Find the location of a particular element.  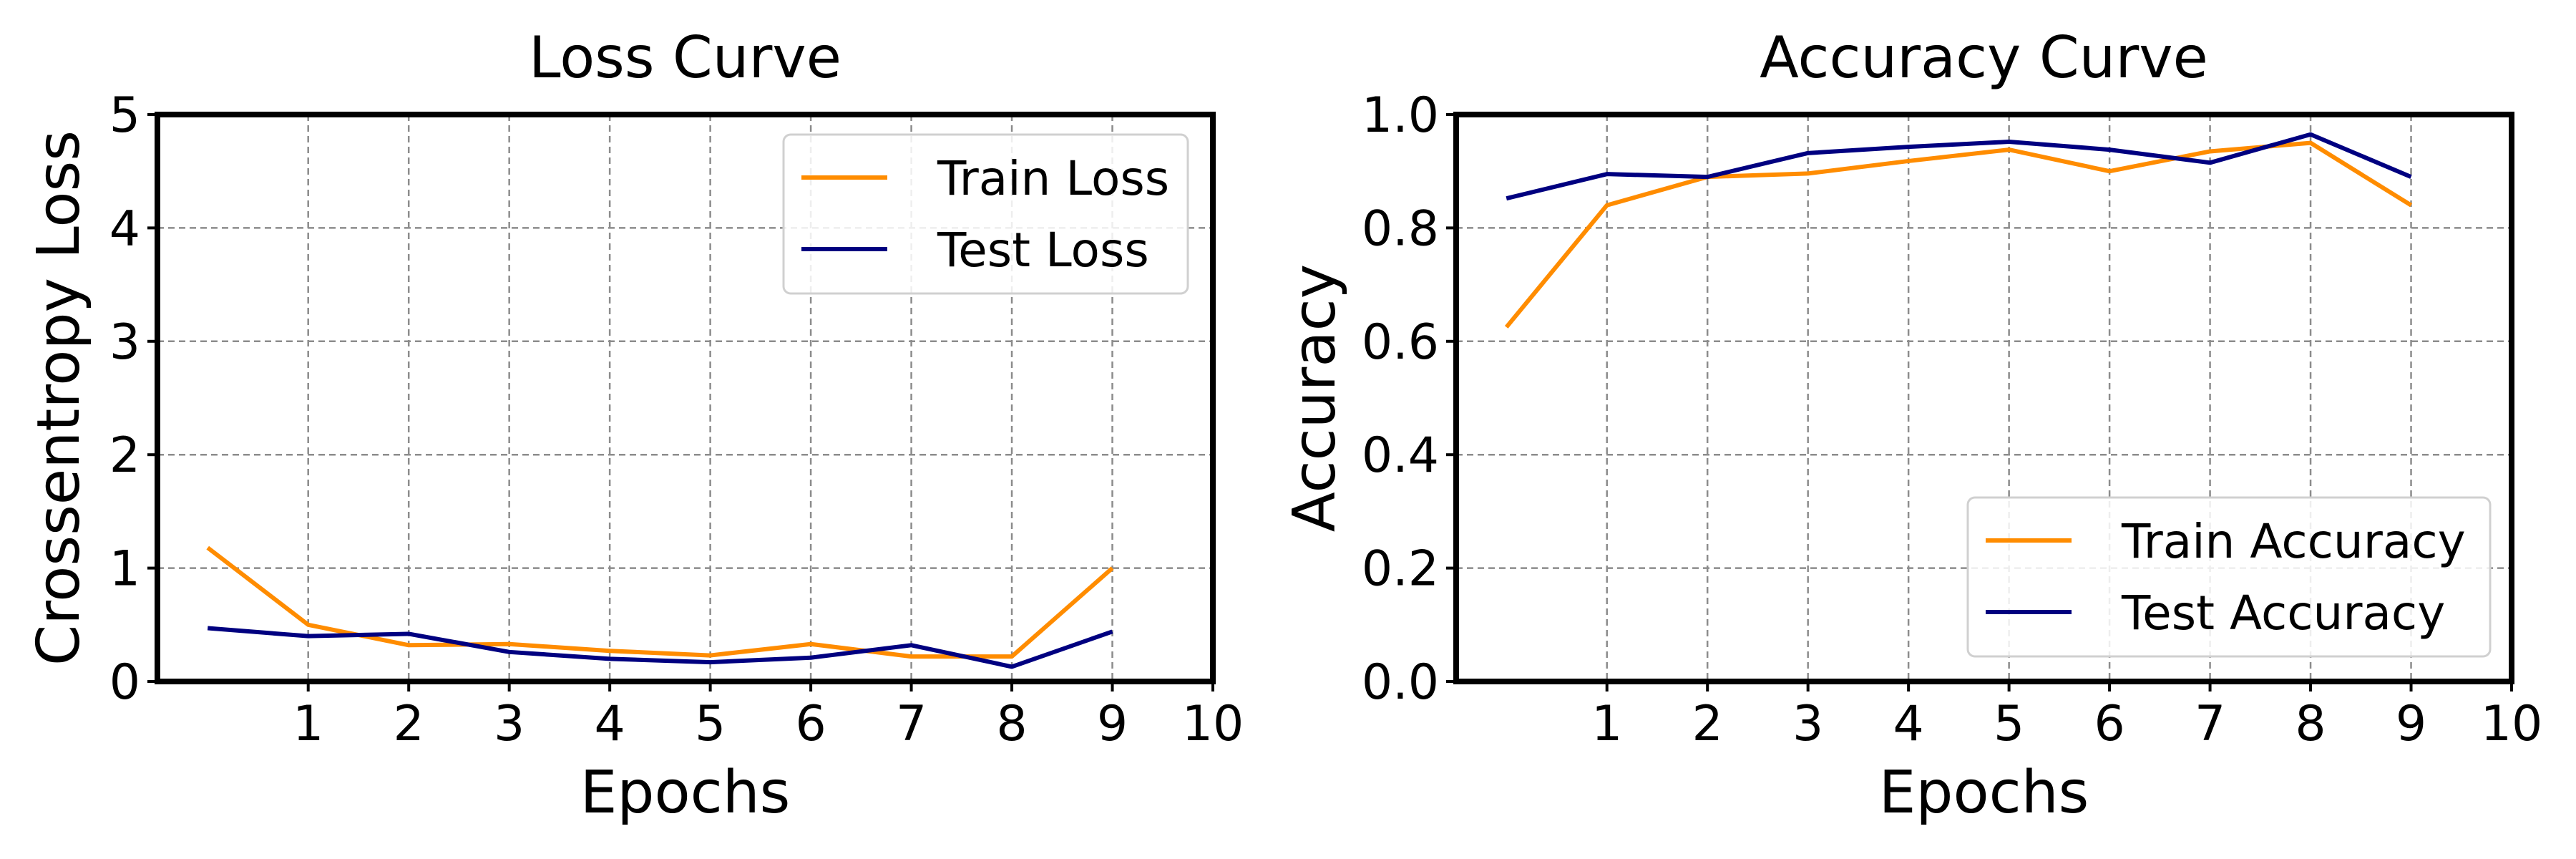

y-tick-label: 0.4 is located at coordinates (1400, 455).